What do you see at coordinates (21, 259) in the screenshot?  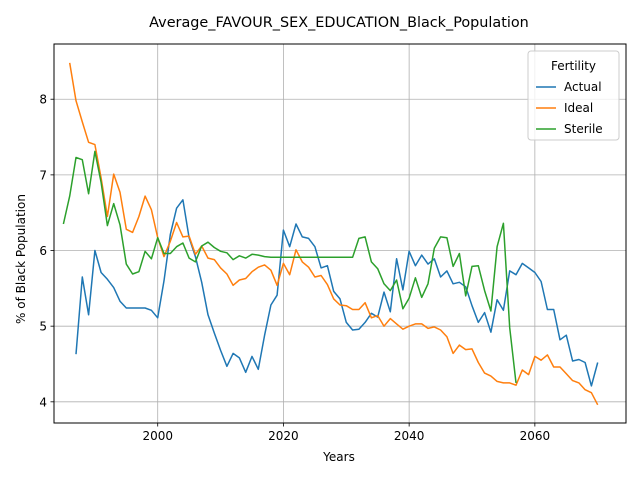 I see `y-axis-label: % of Black Population` at bounding box center [21, 259].